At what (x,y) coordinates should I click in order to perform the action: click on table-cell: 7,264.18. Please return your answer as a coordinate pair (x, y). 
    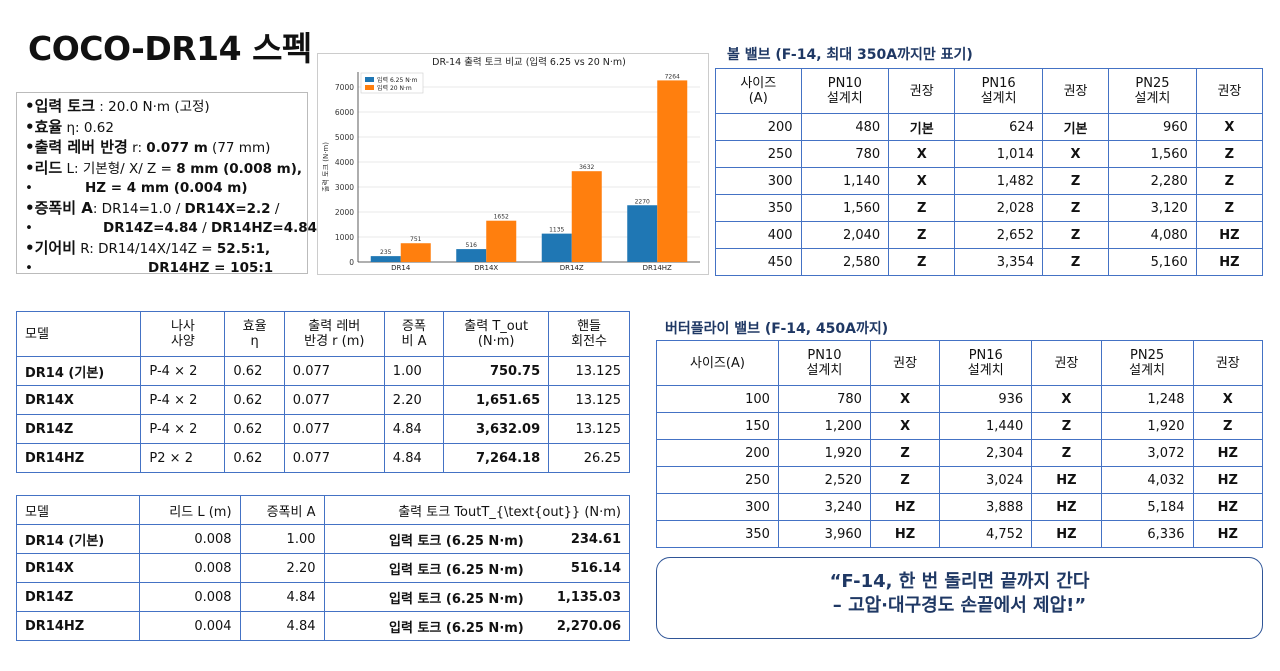
    Looking at the image, I should click on (496, 458).